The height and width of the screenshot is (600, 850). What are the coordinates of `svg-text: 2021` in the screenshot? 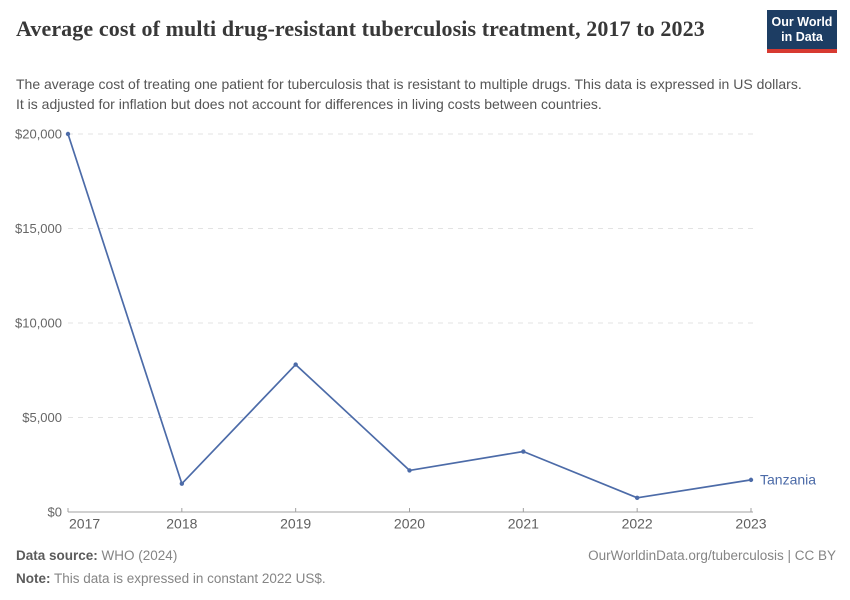 It's located at (523, 524).